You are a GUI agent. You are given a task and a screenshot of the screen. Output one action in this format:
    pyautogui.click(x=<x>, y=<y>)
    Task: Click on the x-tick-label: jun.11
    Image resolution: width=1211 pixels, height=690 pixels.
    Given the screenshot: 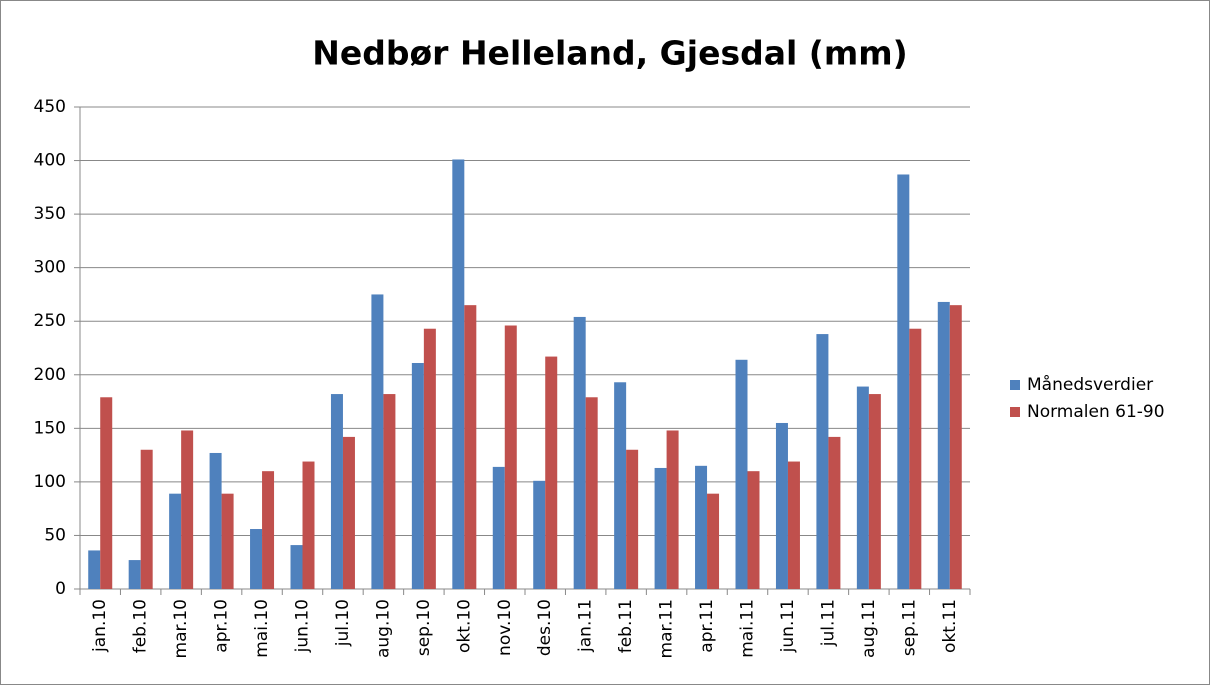 What is the action you would take?
    pyautogui.click(x=788, y=626)
    